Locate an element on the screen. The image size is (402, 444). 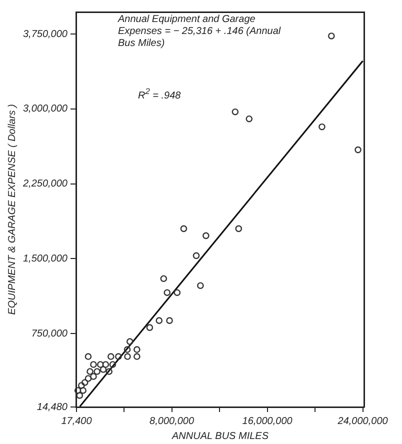
annotation: Annual Equipment and Garage Expenses = − 25,316 + .146 (Annual Bus Miles) is located at coordinates (200, 32).